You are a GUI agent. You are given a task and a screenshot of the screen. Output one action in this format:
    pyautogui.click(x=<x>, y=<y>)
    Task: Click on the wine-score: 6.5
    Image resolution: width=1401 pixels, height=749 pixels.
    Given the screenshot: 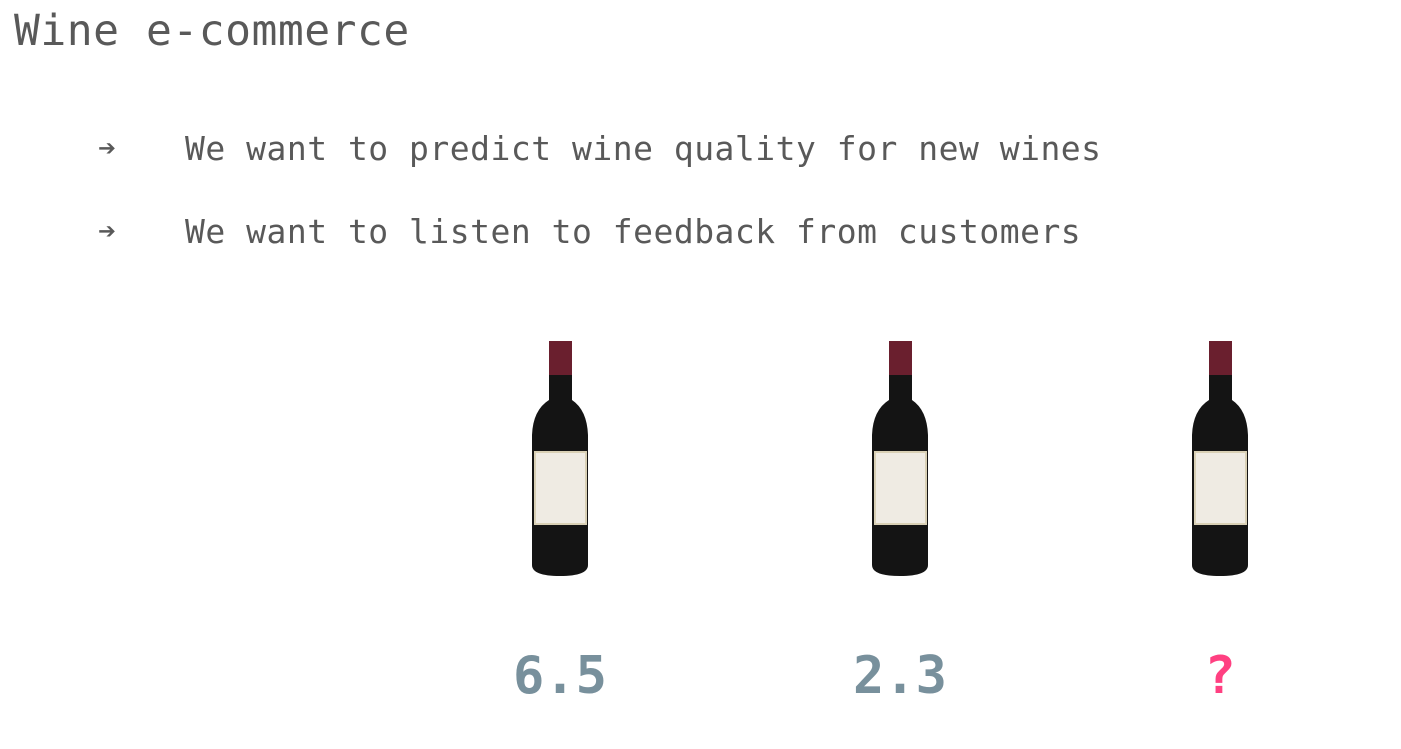 What is the action you would take?
    pyautogui.click(x=560, y=676)
    